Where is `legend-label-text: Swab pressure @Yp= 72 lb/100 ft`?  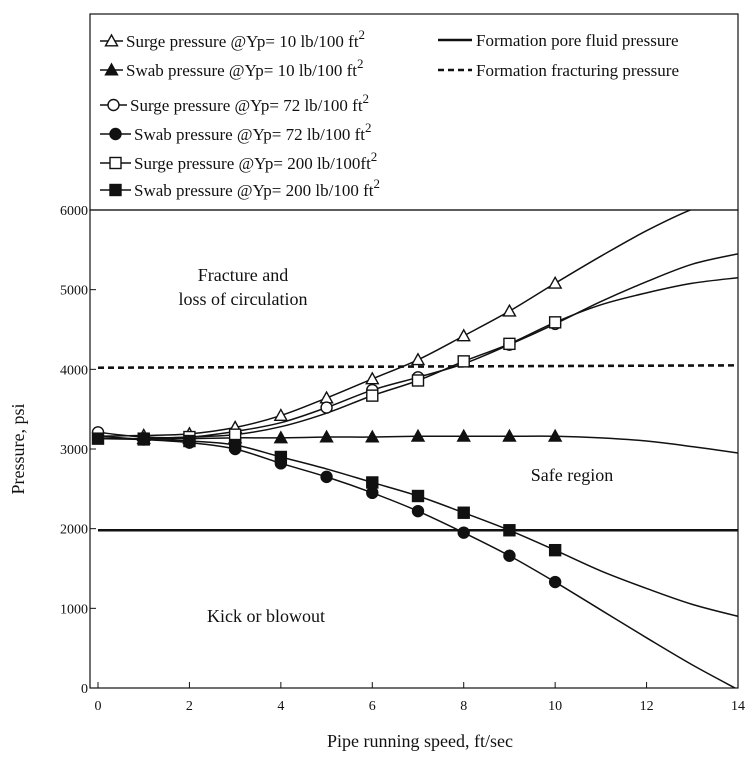
legend-label-text: Swab pressure @Yp= 72 lb/100 ft is located at coordinates (249, 134).